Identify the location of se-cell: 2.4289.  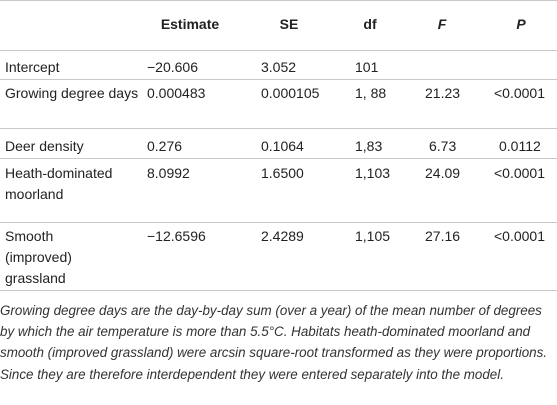
(282, 236).